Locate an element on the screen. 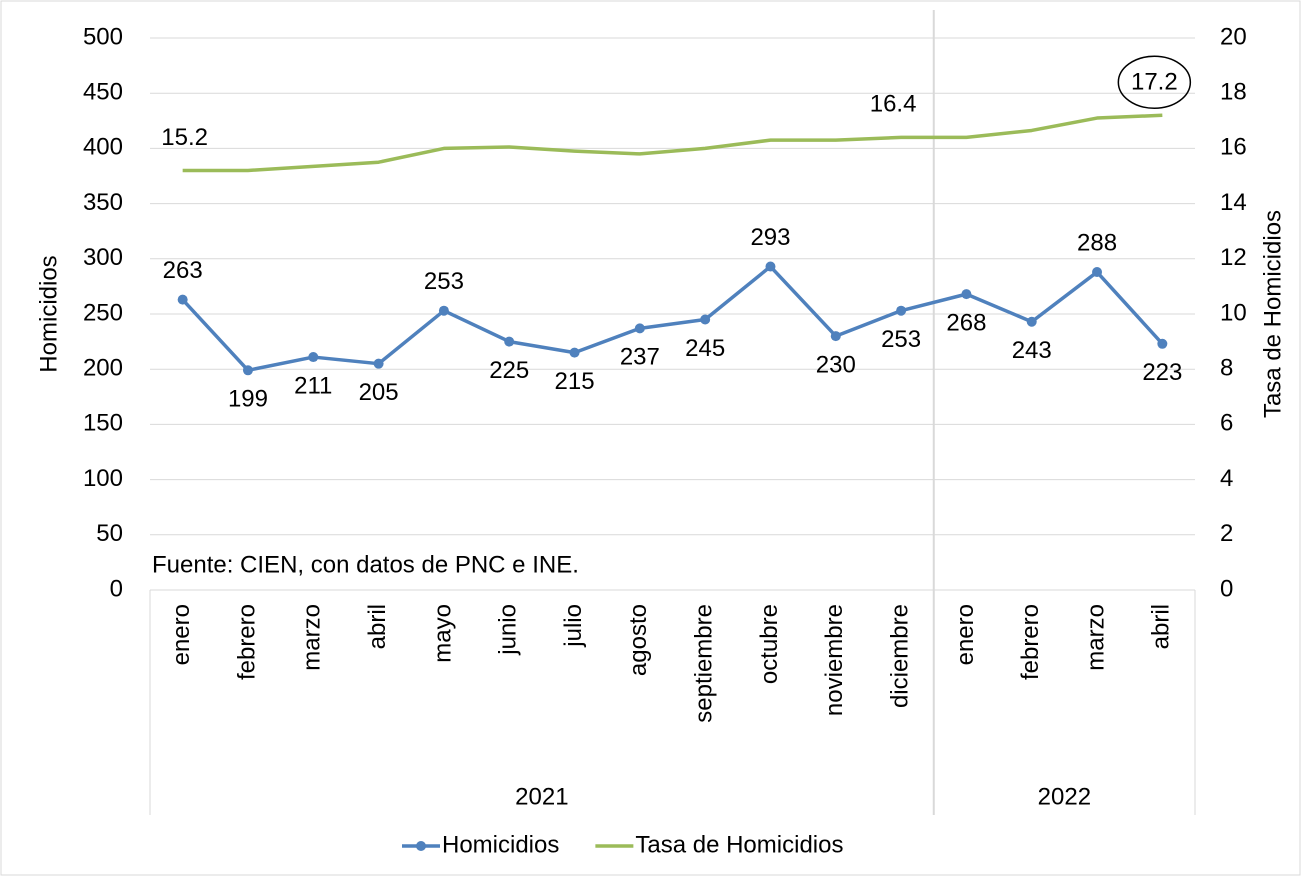 The image size is (1301, 876). data-label: 15.2 is located at coordinates (184, 137).